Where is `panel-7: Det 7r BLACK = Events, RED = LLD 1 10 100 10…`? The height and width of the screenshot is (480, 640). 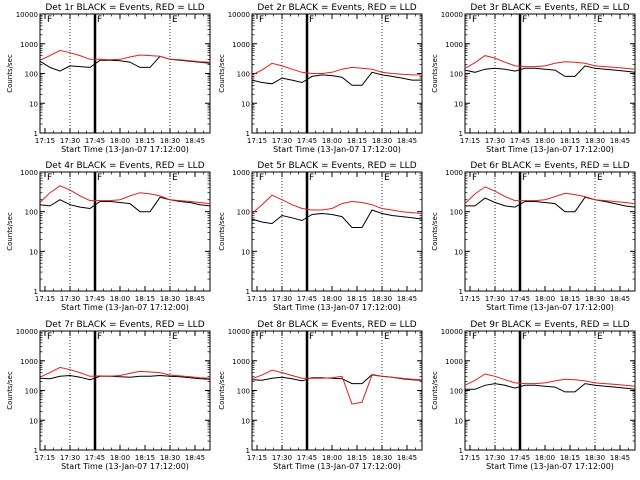 panel-7: Det 7r BLACK = Events, RED = LLD 1 10 100 10… is located at coordinates (108, 395).